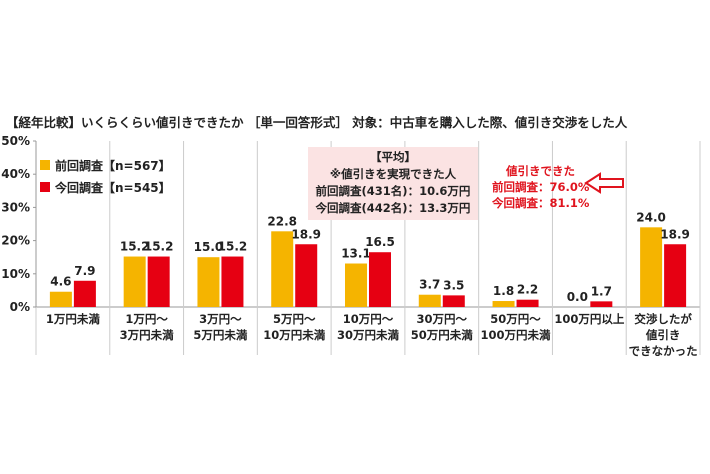 The width and height of the screenshot is (710, 474). Describe the element at coordinates (663, 351) in the screenshot. I see `category-label-line: できなかった` at that location.